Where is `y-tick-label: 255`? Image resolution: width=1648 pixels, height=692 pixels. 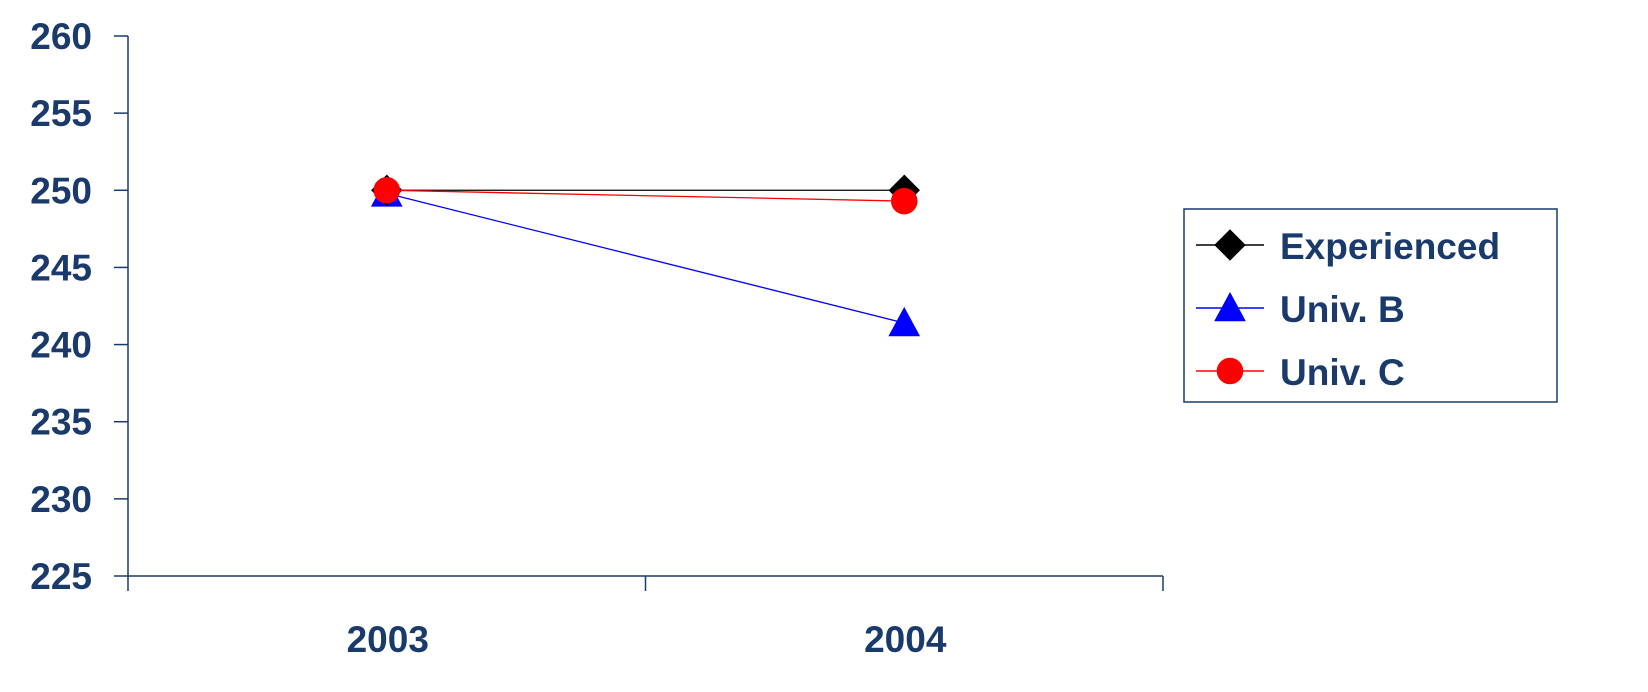 y-tick-label: 255 is located at coordinates (61, 113).